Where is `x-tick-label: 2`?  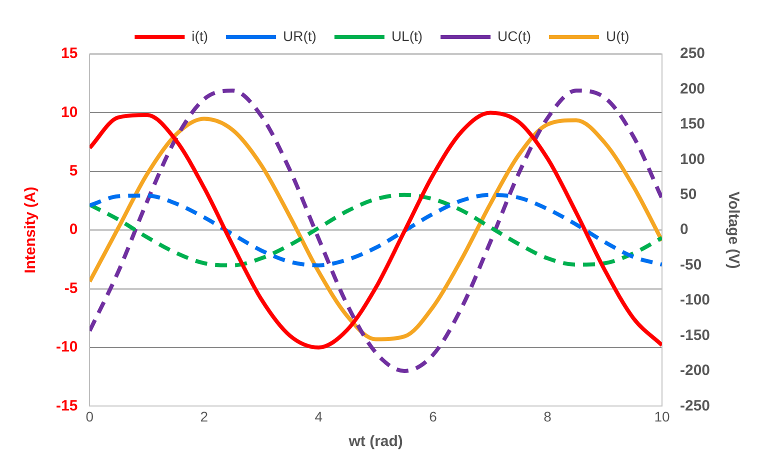
x-tick-label: 2 is located at coordinates (204, 416).